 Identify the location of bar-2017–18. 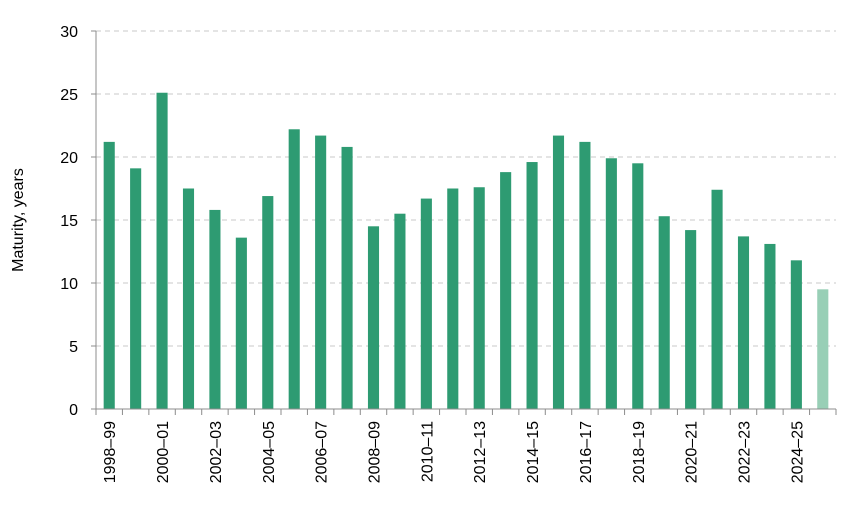
(611, 283).